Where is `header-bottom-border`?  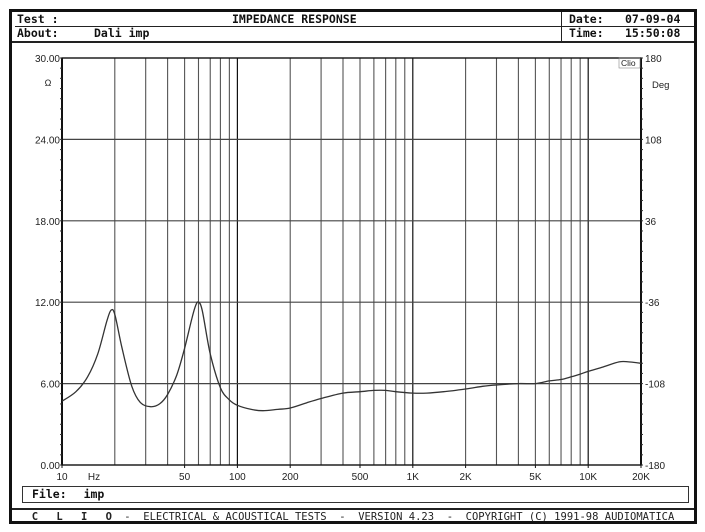
header-bottom-border is located at coordinates (353, 42).